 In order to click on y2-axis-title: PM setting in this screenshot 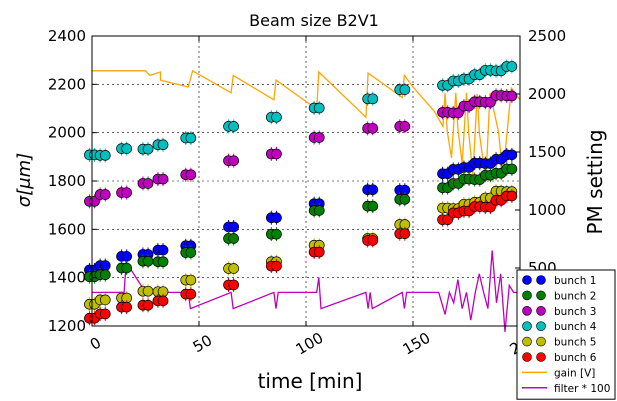, I will do `click(595, 181)`.